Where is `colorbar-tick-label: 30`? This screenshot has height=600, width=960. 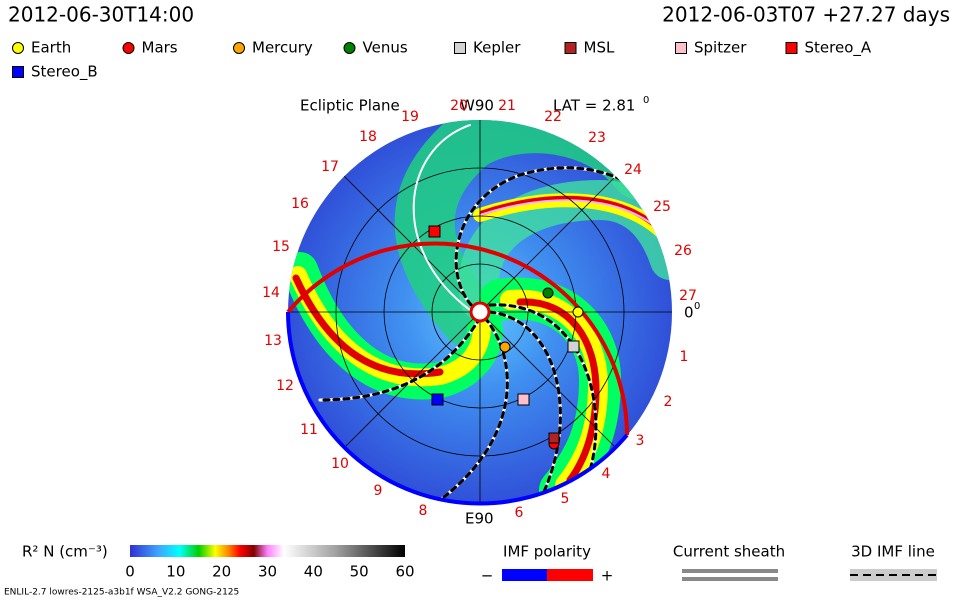
colorbar-tick-label: 30 is located at coordinates (267, 572).